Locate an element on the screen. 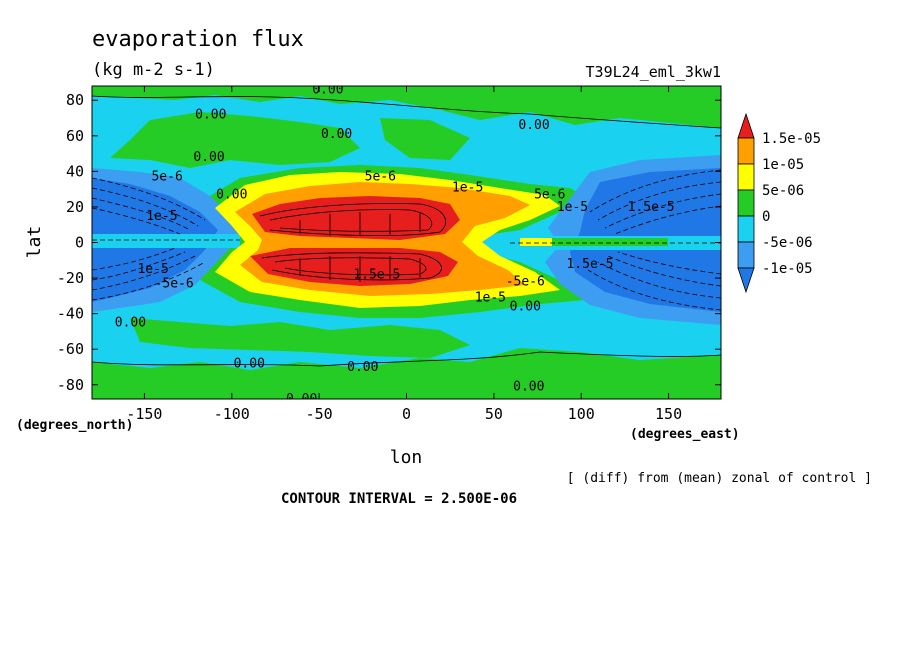 The width and height of the screenshot is (904, 654). x-tick-label: 150 is located at coordinates (668, 414).